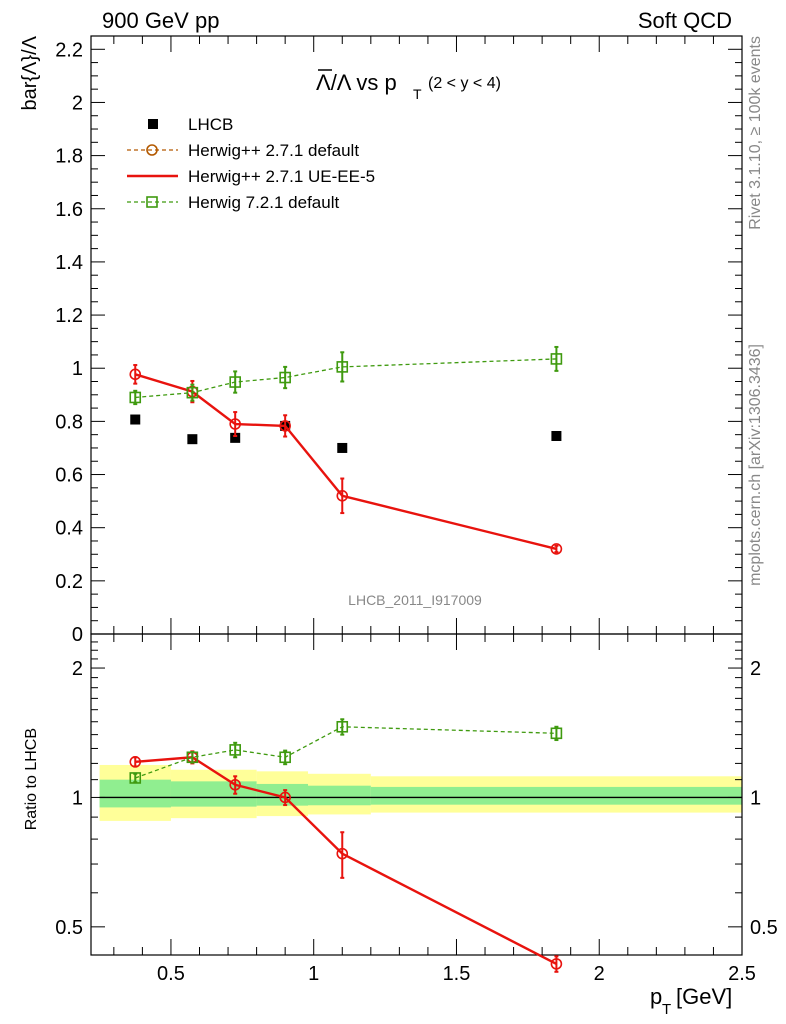  What do you see at coordinates (69, 422) in the screenshot?
I see `main-y-tick-label: 0.8` at bounding box center [69, 422].